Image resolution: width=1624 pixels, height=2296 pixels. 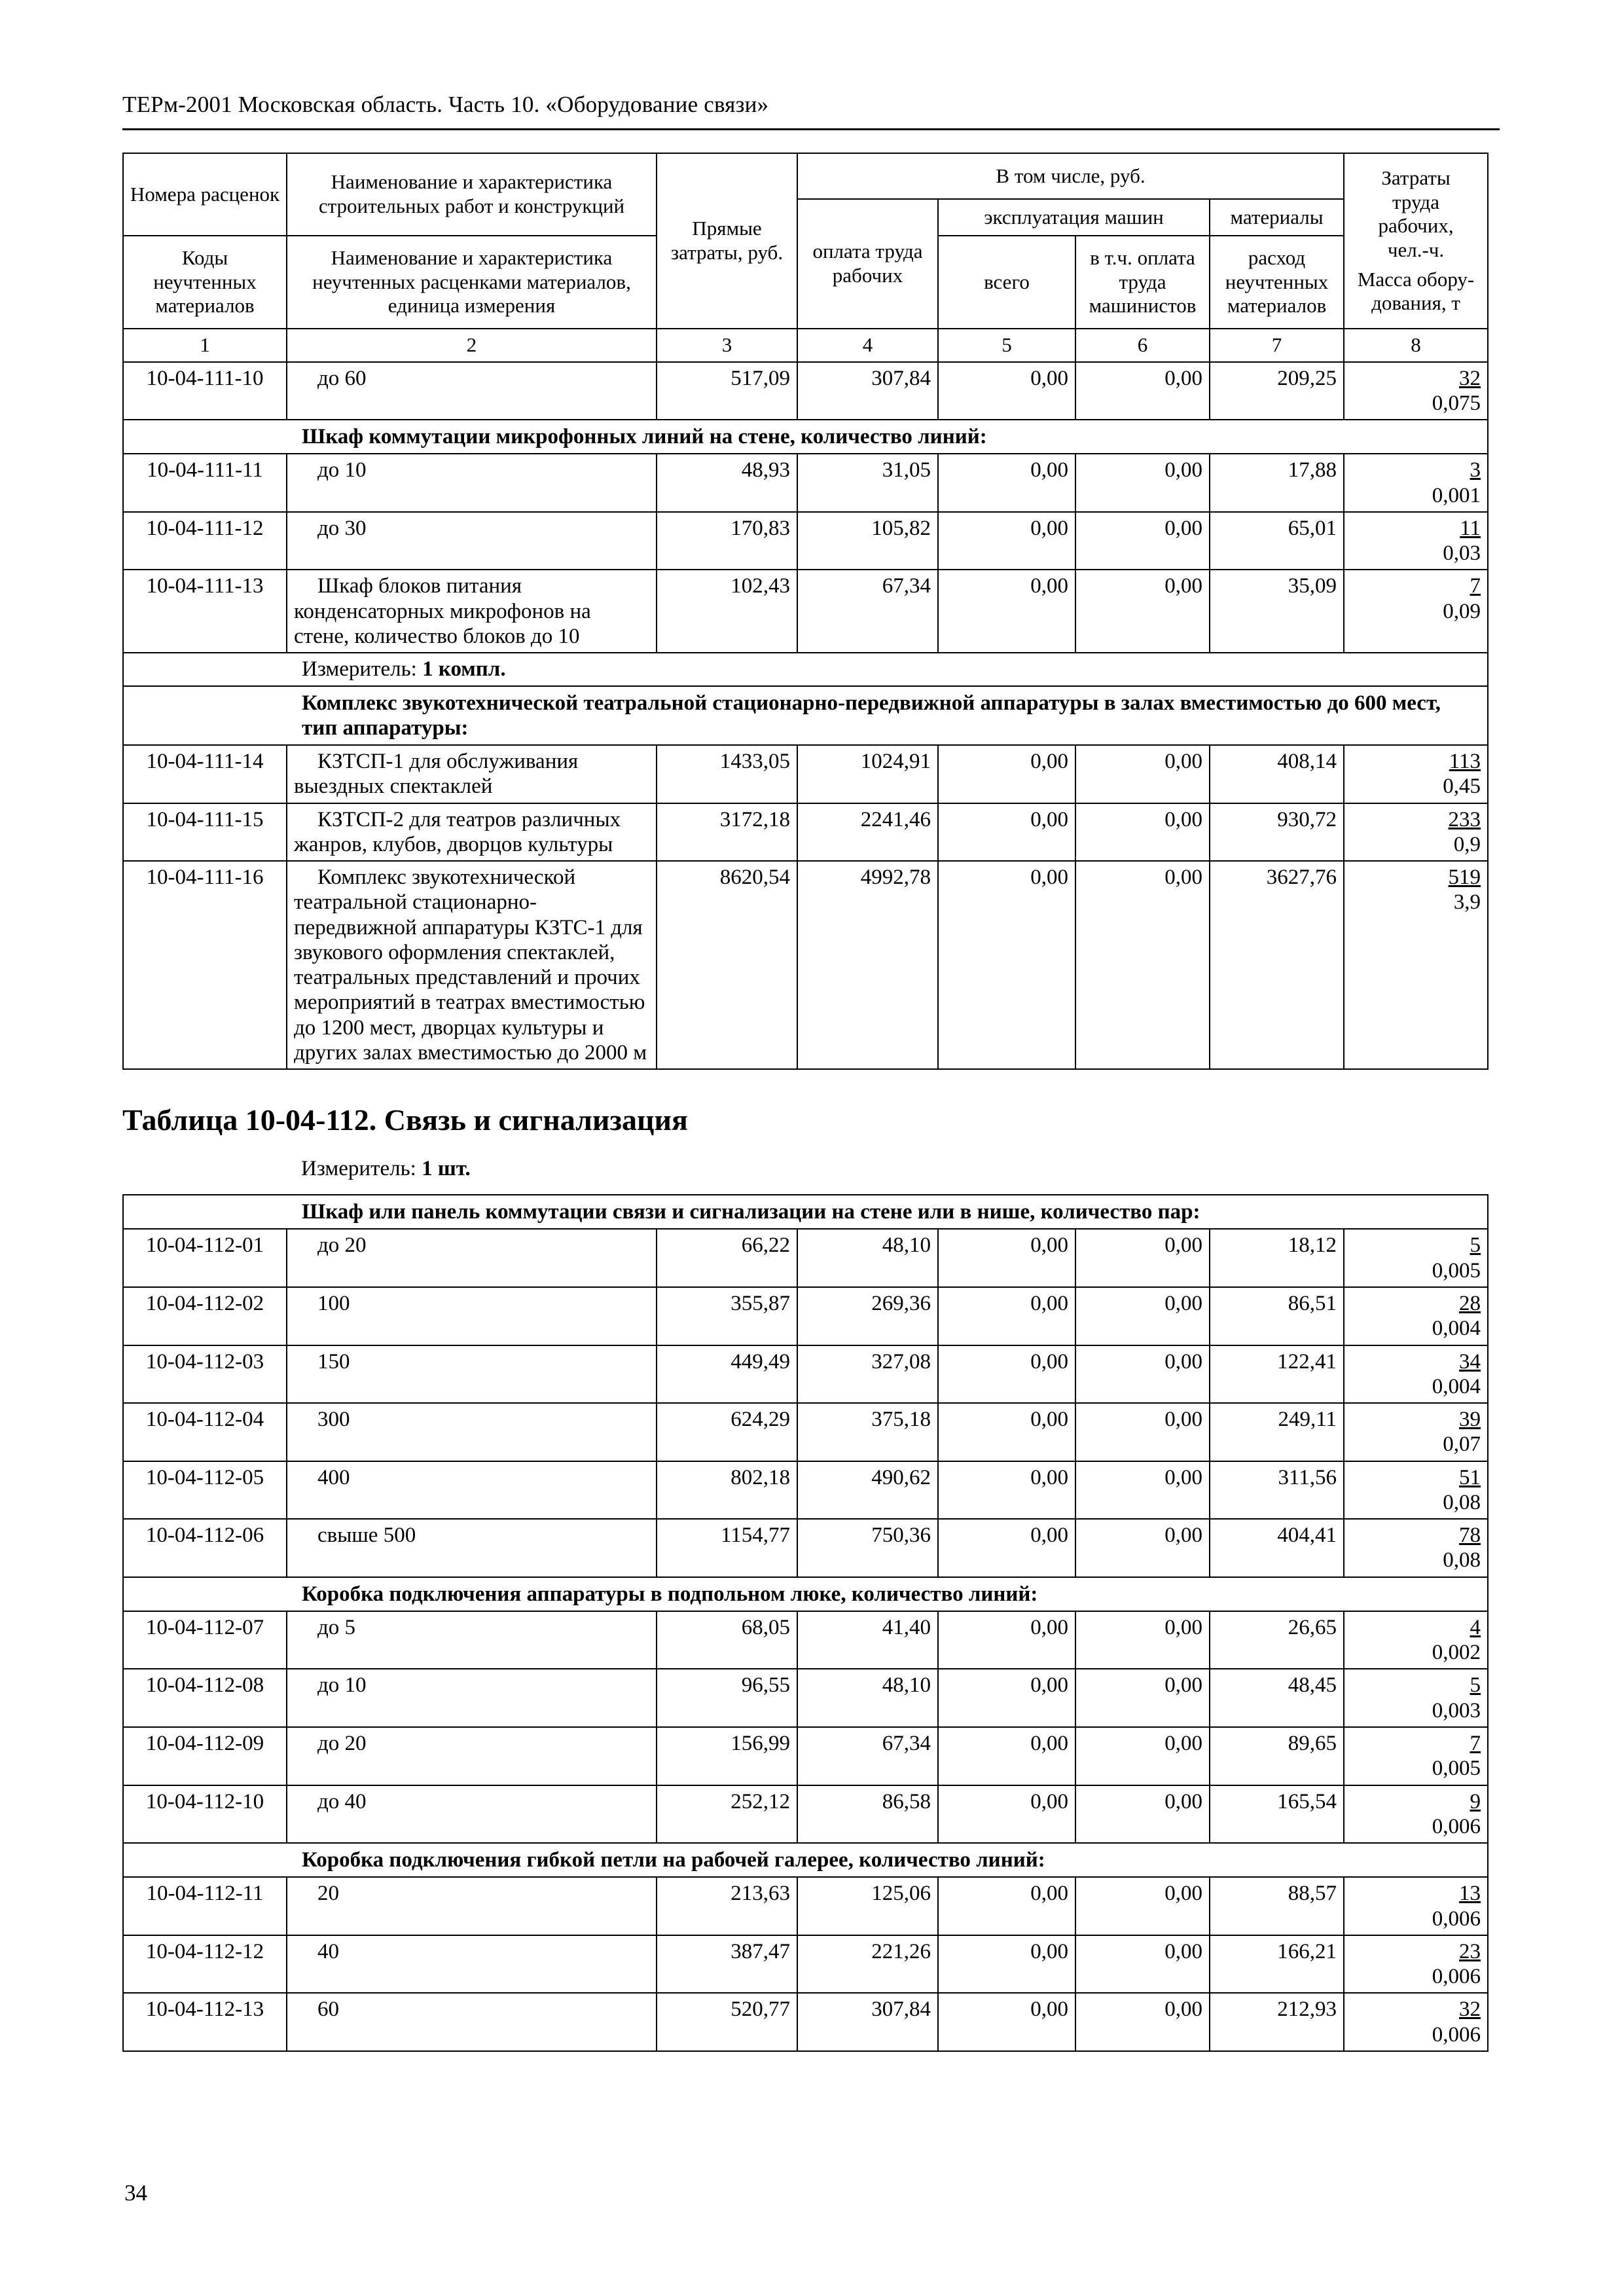 What do you see at coordinates (868, 832) in the screenshot?
I see `row-workers-pay: 2241,46` at bounding box center [868, 832].